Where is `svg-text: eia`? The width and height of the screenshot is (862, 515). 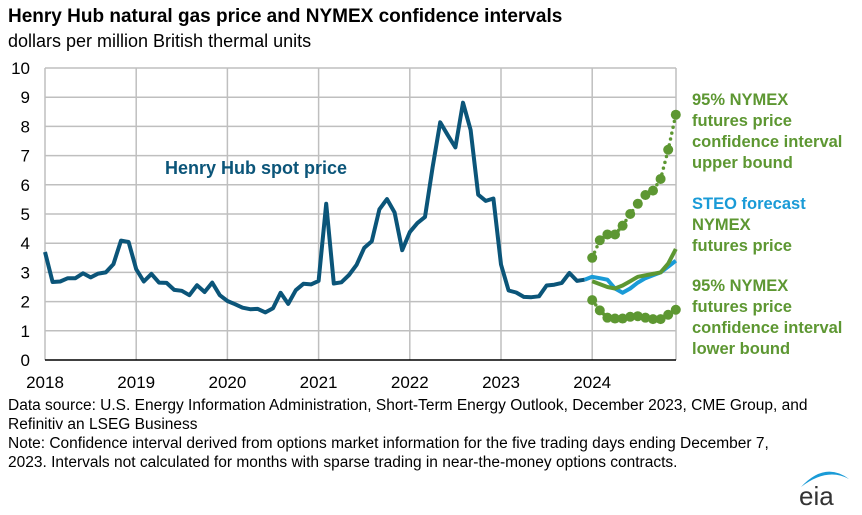
svg-text: eia is located at coordinates (816, 495).